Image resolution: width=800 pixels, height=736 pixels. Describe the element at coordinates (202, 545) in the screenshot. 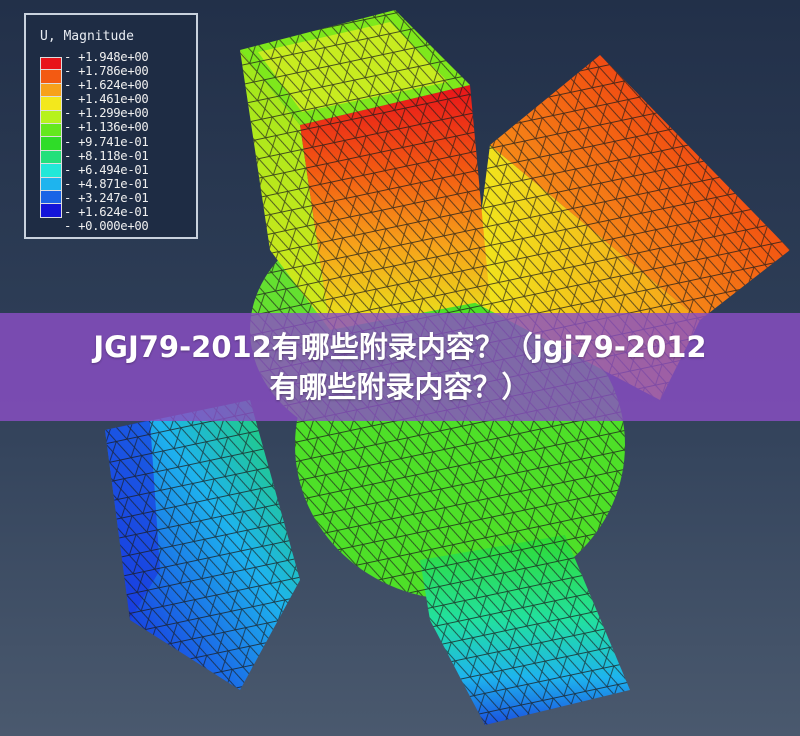

I see `lower-left-box` at that location.